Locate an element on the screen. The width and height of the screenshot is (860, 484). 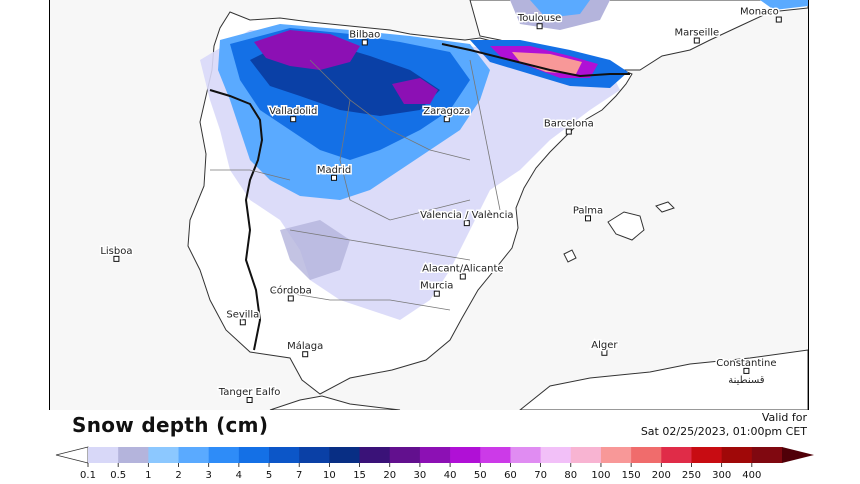
legend-tick-label: 100 is located at coordinates (600, 475).